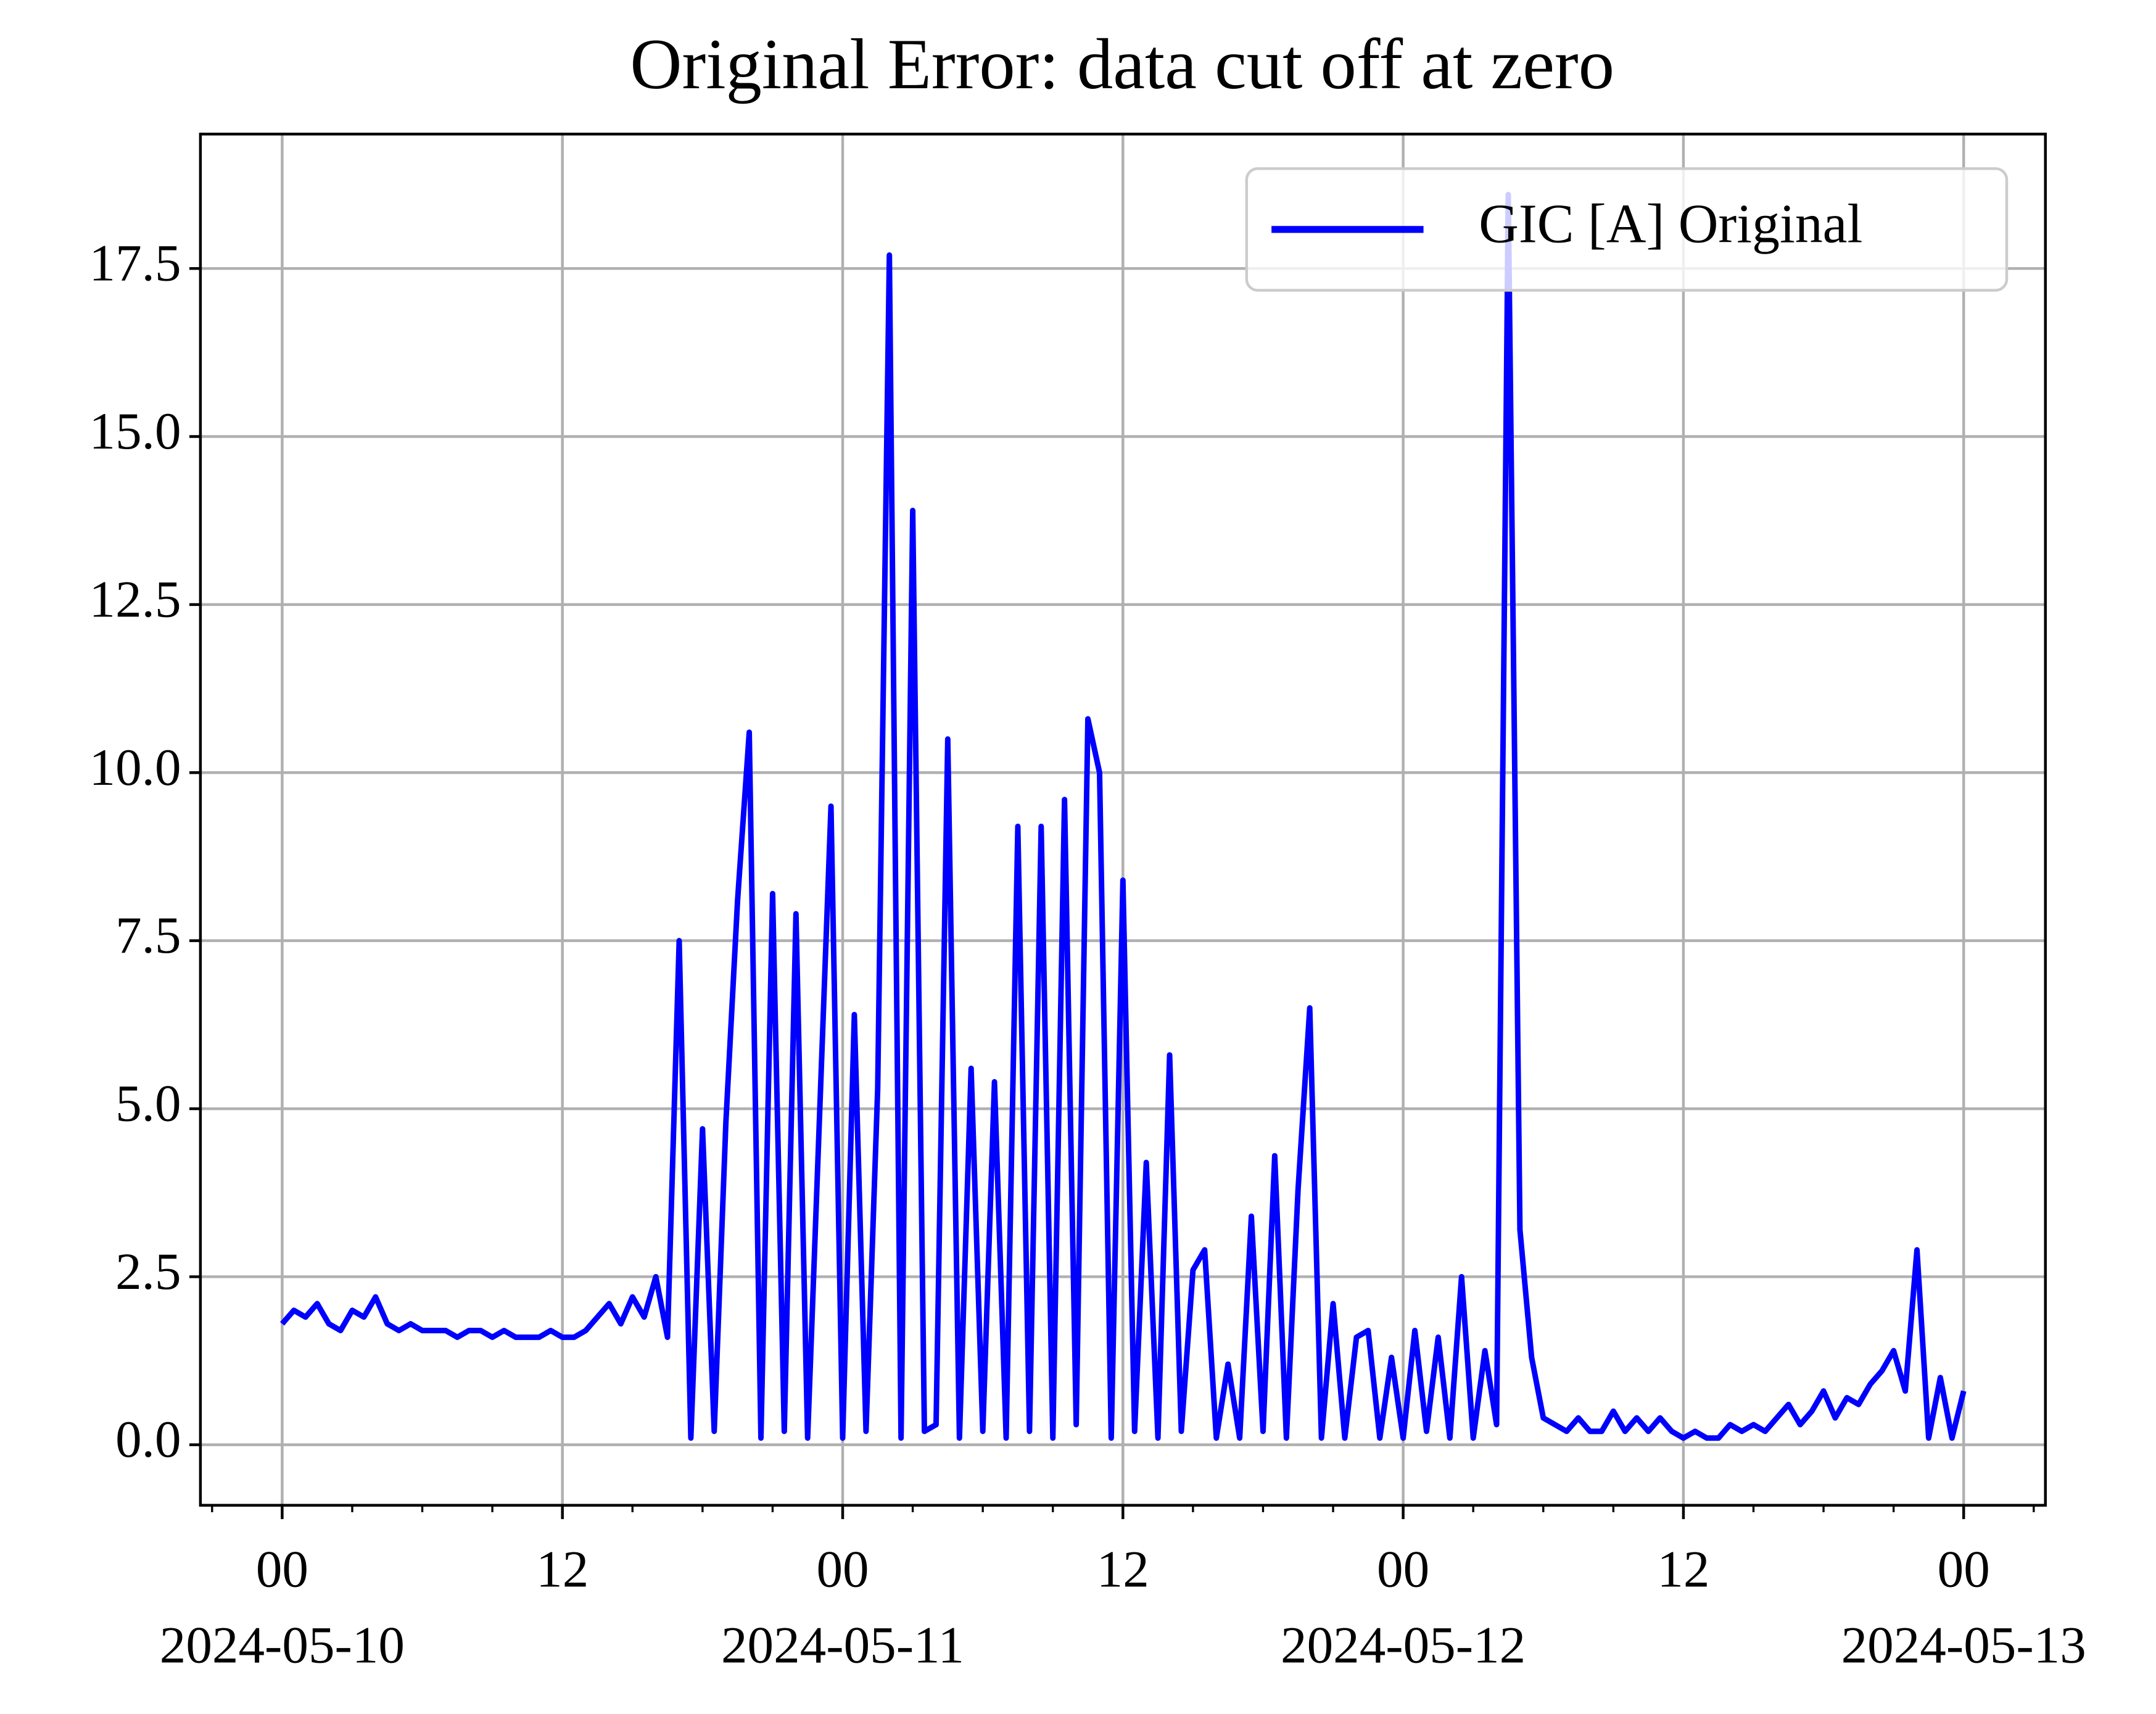 Image resolution: width=2156 pixels, height=1714 pixels. Describe the element at coordinates (843, 1645) in the screenshot. I see `x-tick-date: 2024-05-11` at that location.